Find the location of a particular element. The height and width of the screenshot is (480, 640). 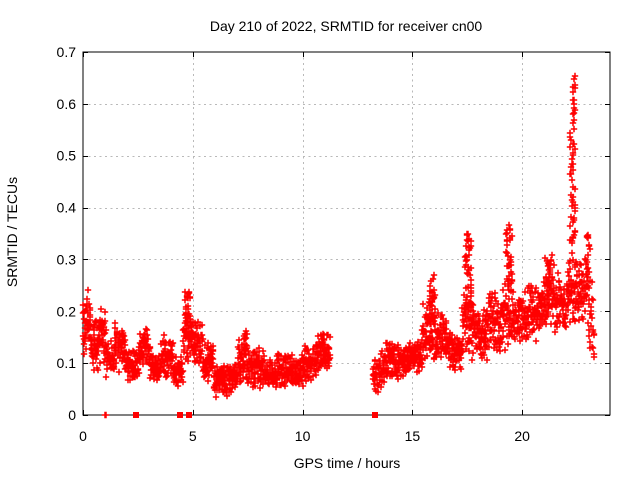

y-tick-label: 0.1 is located at coordinates (67, 363).